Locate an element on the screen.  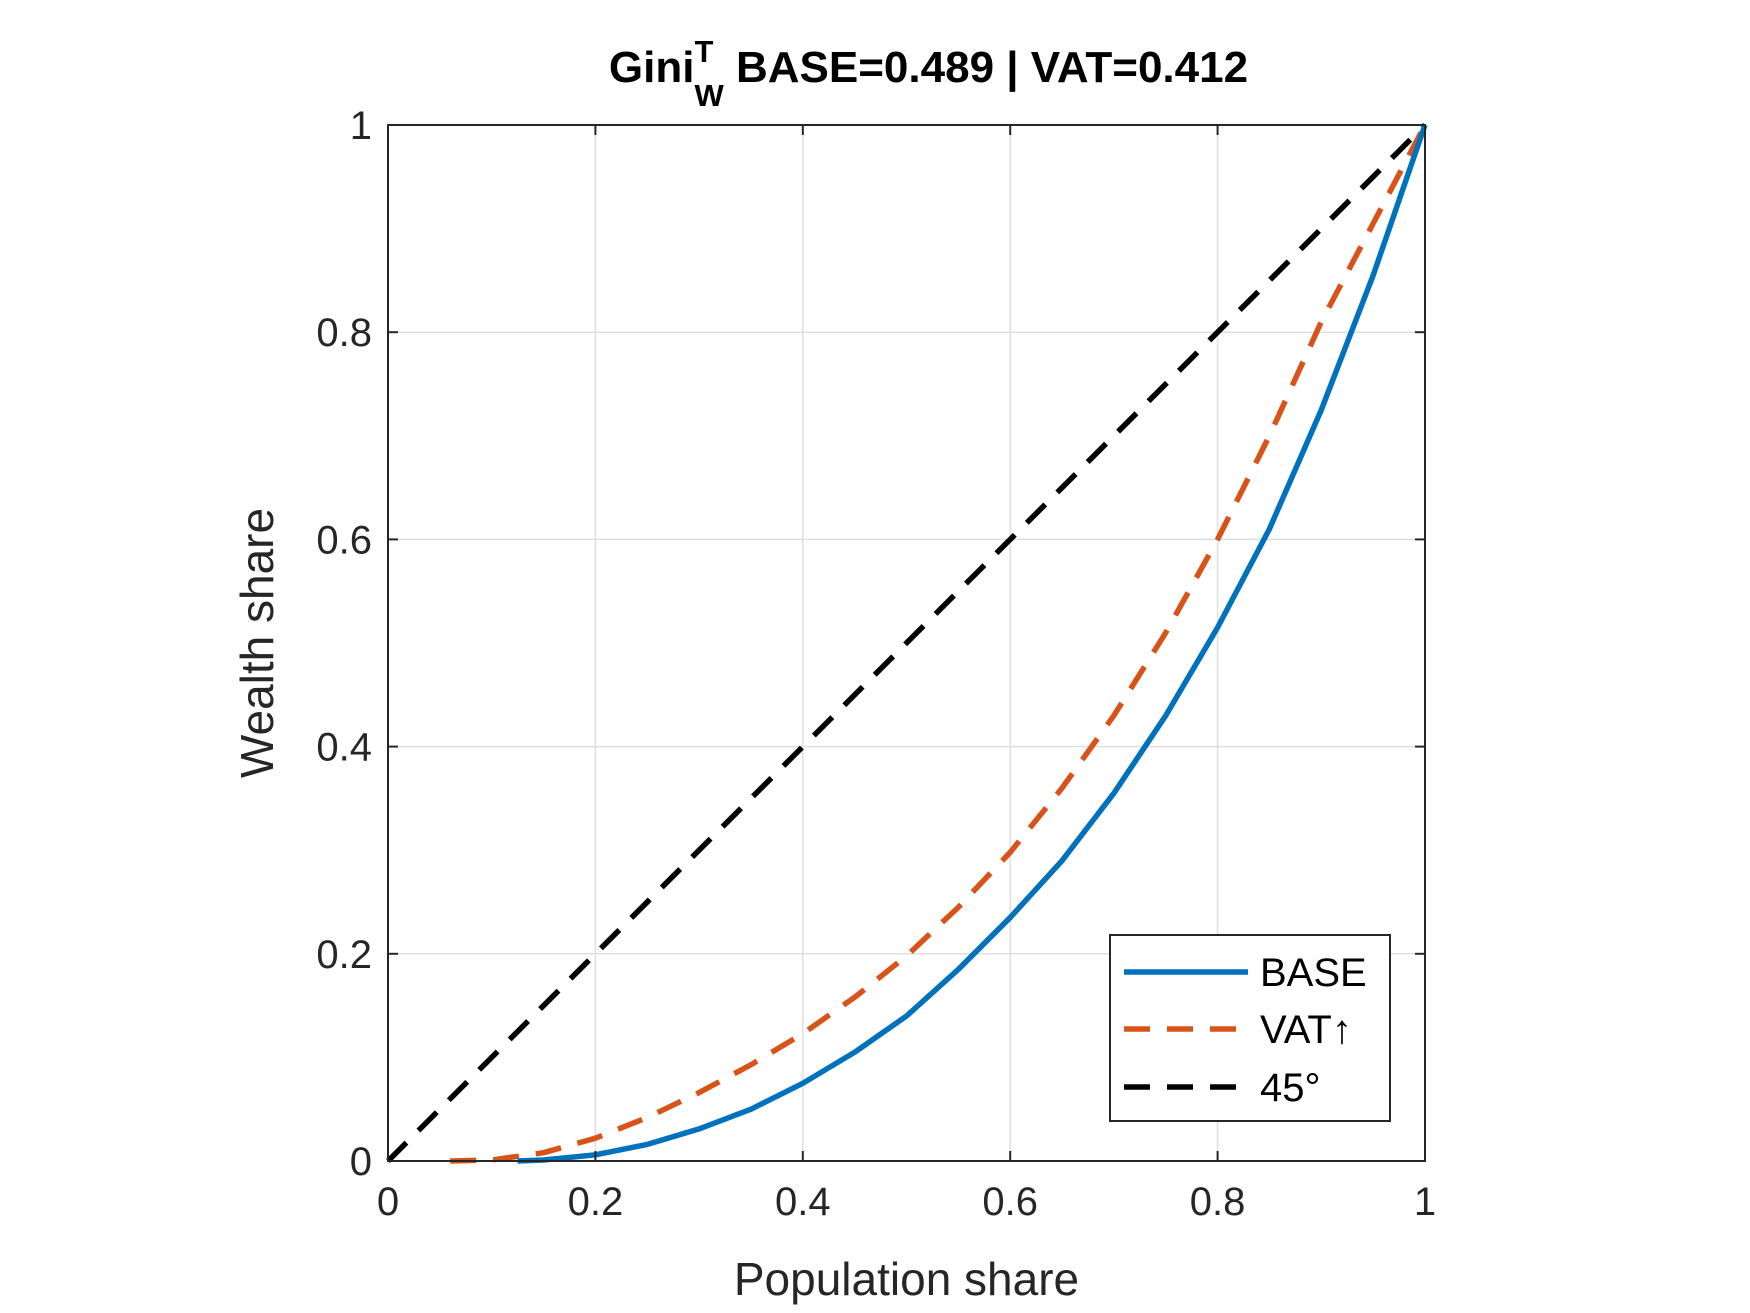
chart-title: GiniT W BASE=0.489 | VAT=0.412 is located at coordinates (928, 73).